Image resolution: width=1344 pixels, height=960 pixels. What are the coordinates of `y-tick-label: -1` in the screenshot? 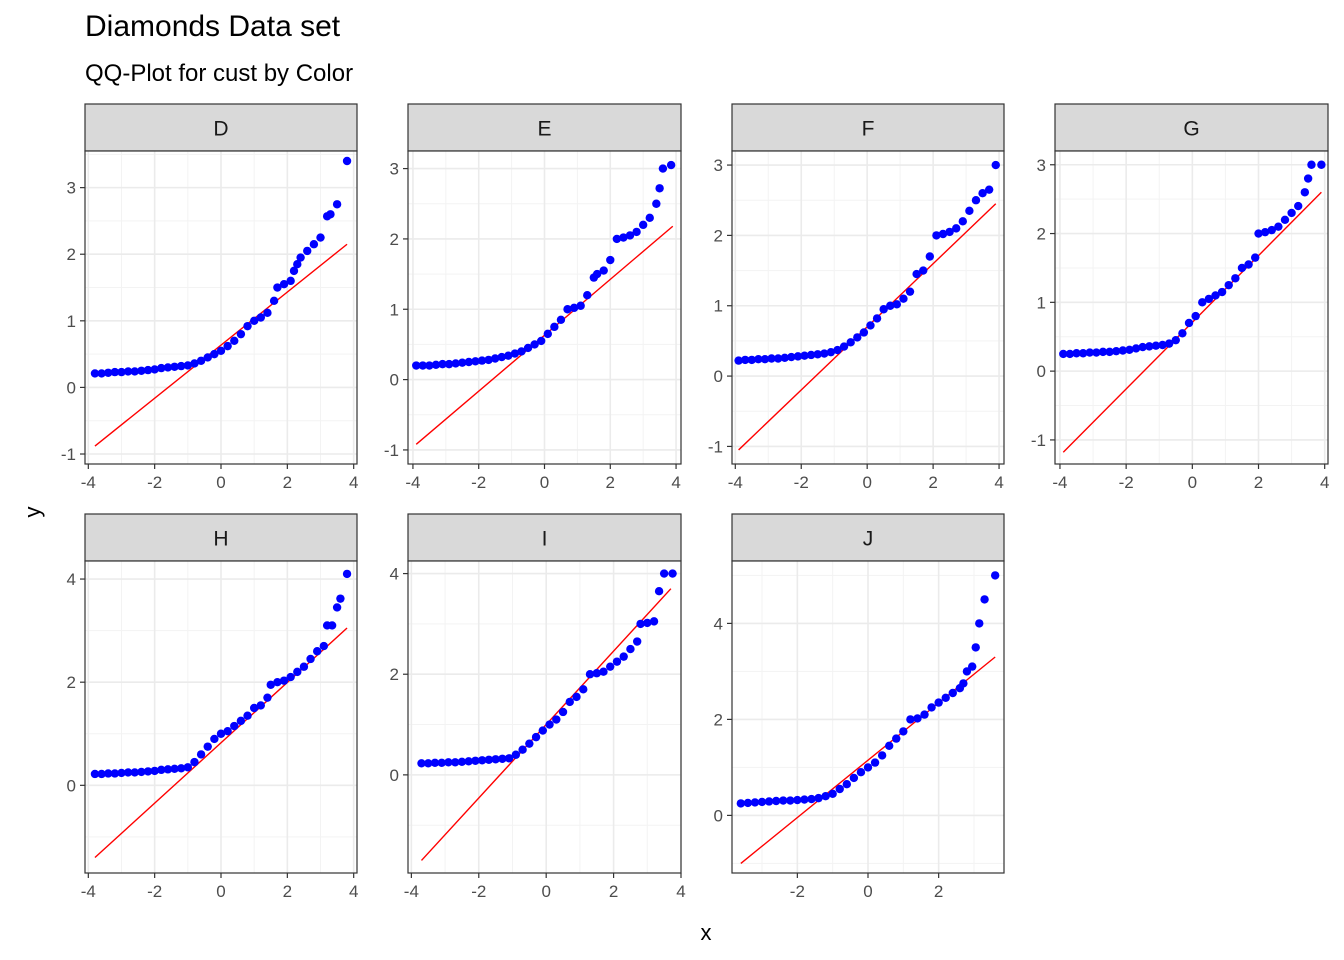 It's located at (391, 450).